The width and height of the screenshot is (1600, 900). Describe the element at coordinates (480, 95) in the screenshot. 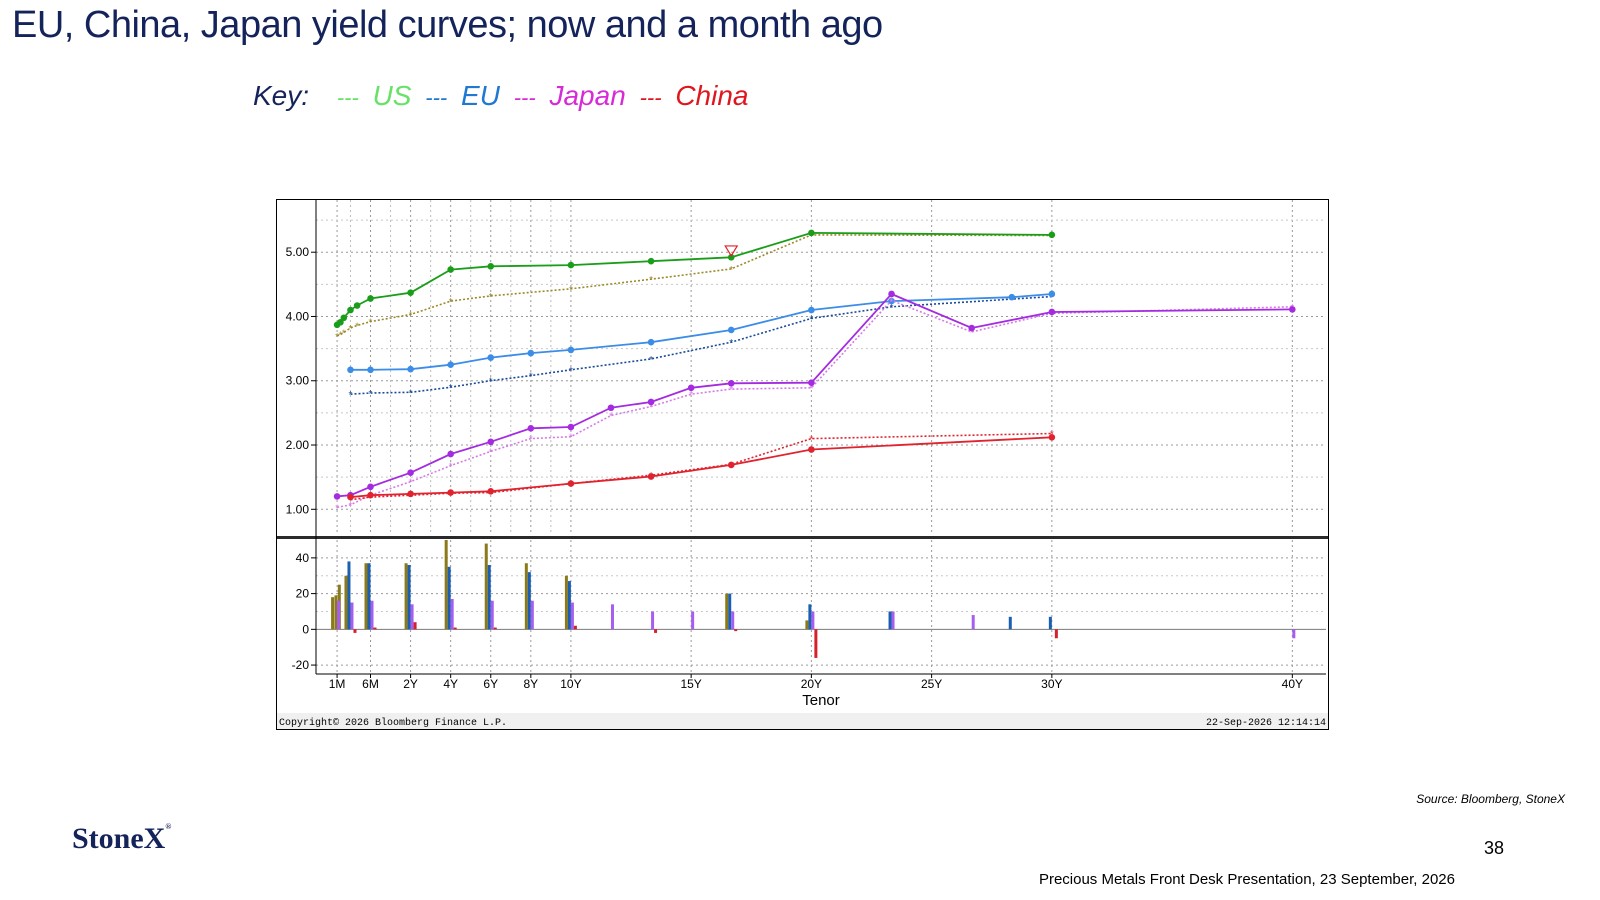

I see `key-eu-label: EU` at that location.